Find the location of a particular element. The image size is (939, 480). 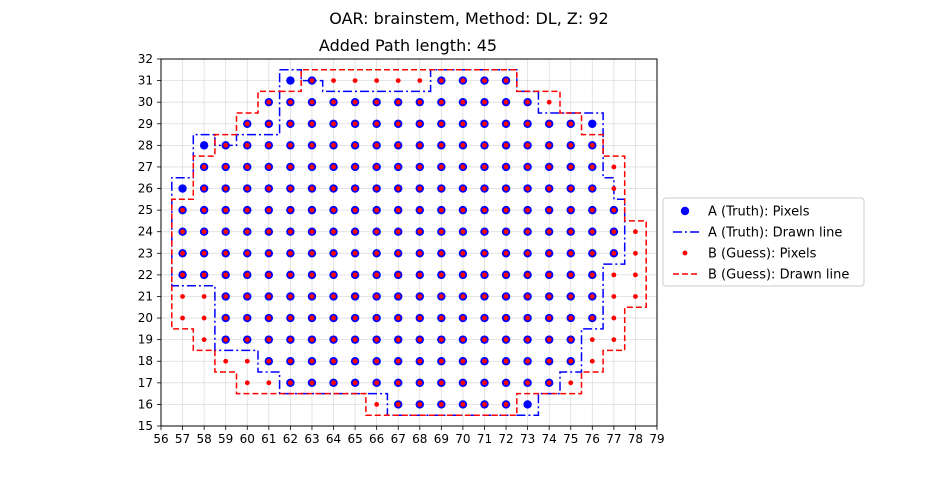

y-tick-label: 25 is located at coordinates (145, 210).